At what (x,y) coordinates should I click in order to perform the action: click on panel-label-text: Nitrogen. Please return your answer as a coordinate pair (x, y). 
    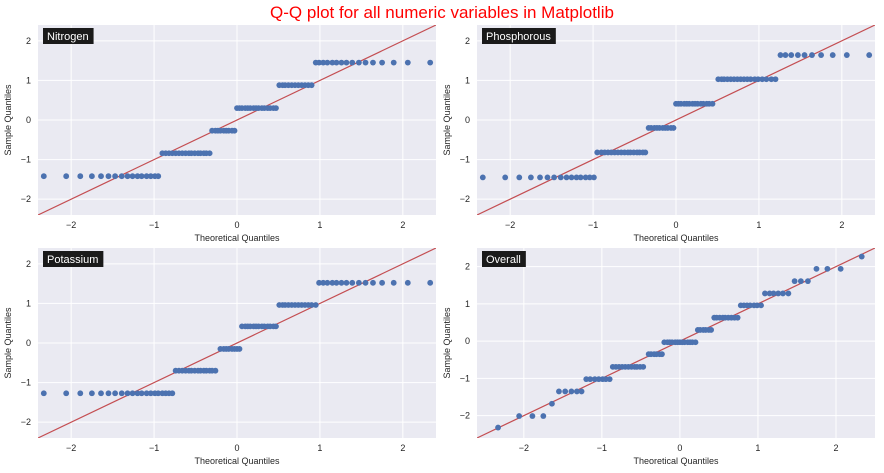
    Looking at the image, I should click on (68, 37).